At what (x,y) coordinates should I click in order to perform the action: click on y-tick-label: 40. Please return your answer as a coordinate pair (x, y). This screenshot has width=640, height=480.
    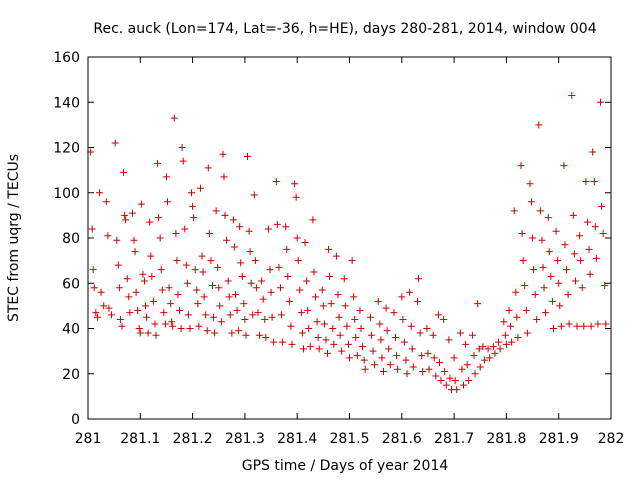
    Looking at the image, I should click on (71, 330).